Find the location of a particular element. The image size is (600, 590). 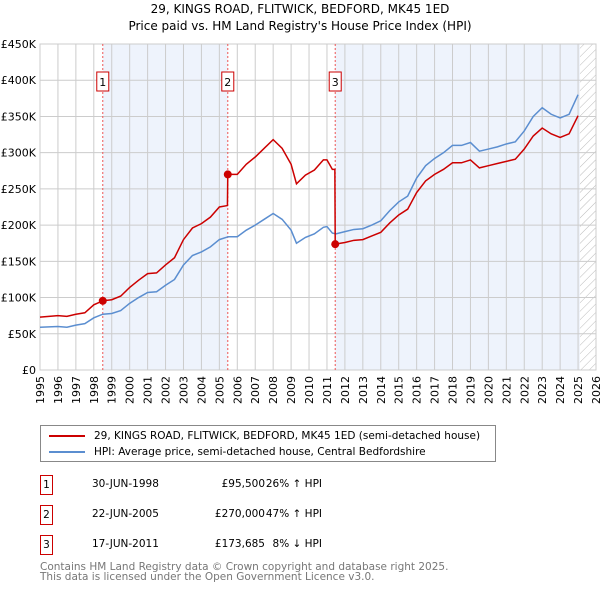

x-tick-label: 2012 is located at coordinates (345, 390).